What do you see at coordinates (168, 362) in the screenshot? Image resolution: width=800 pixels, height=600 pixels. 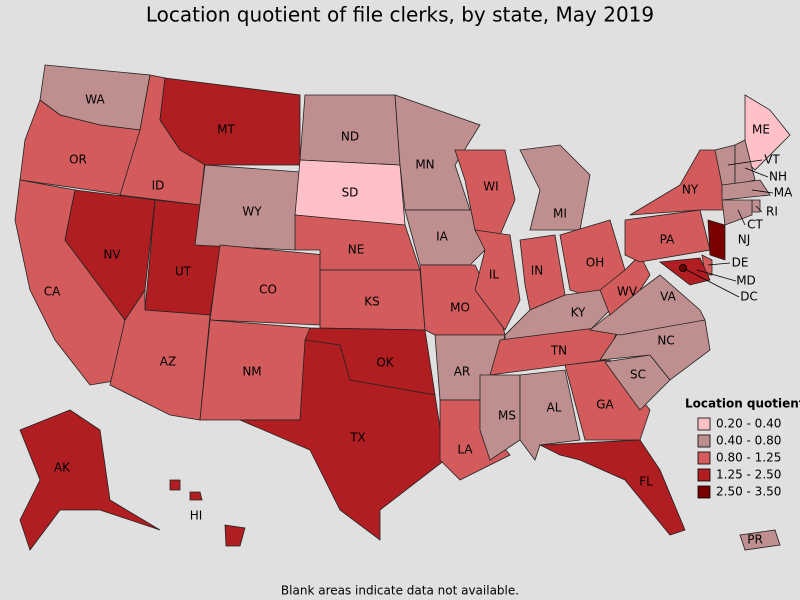 I see `state-label: AZ` at bounding box center [168, 362].